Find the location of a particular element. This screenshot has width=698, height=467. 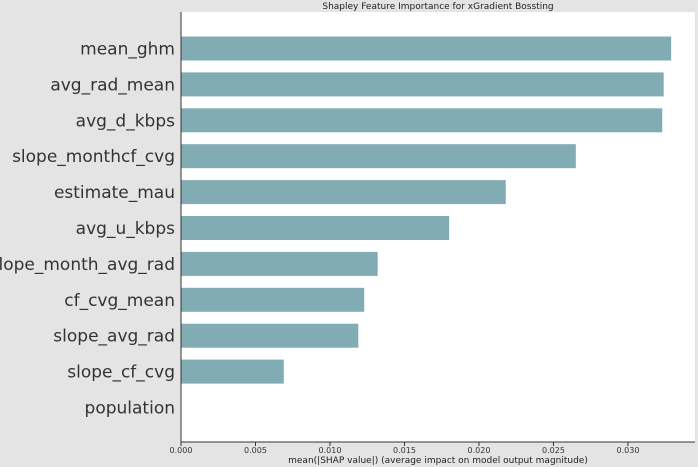

bar-slope_cf_cvg is located at coordinates (232, 371).